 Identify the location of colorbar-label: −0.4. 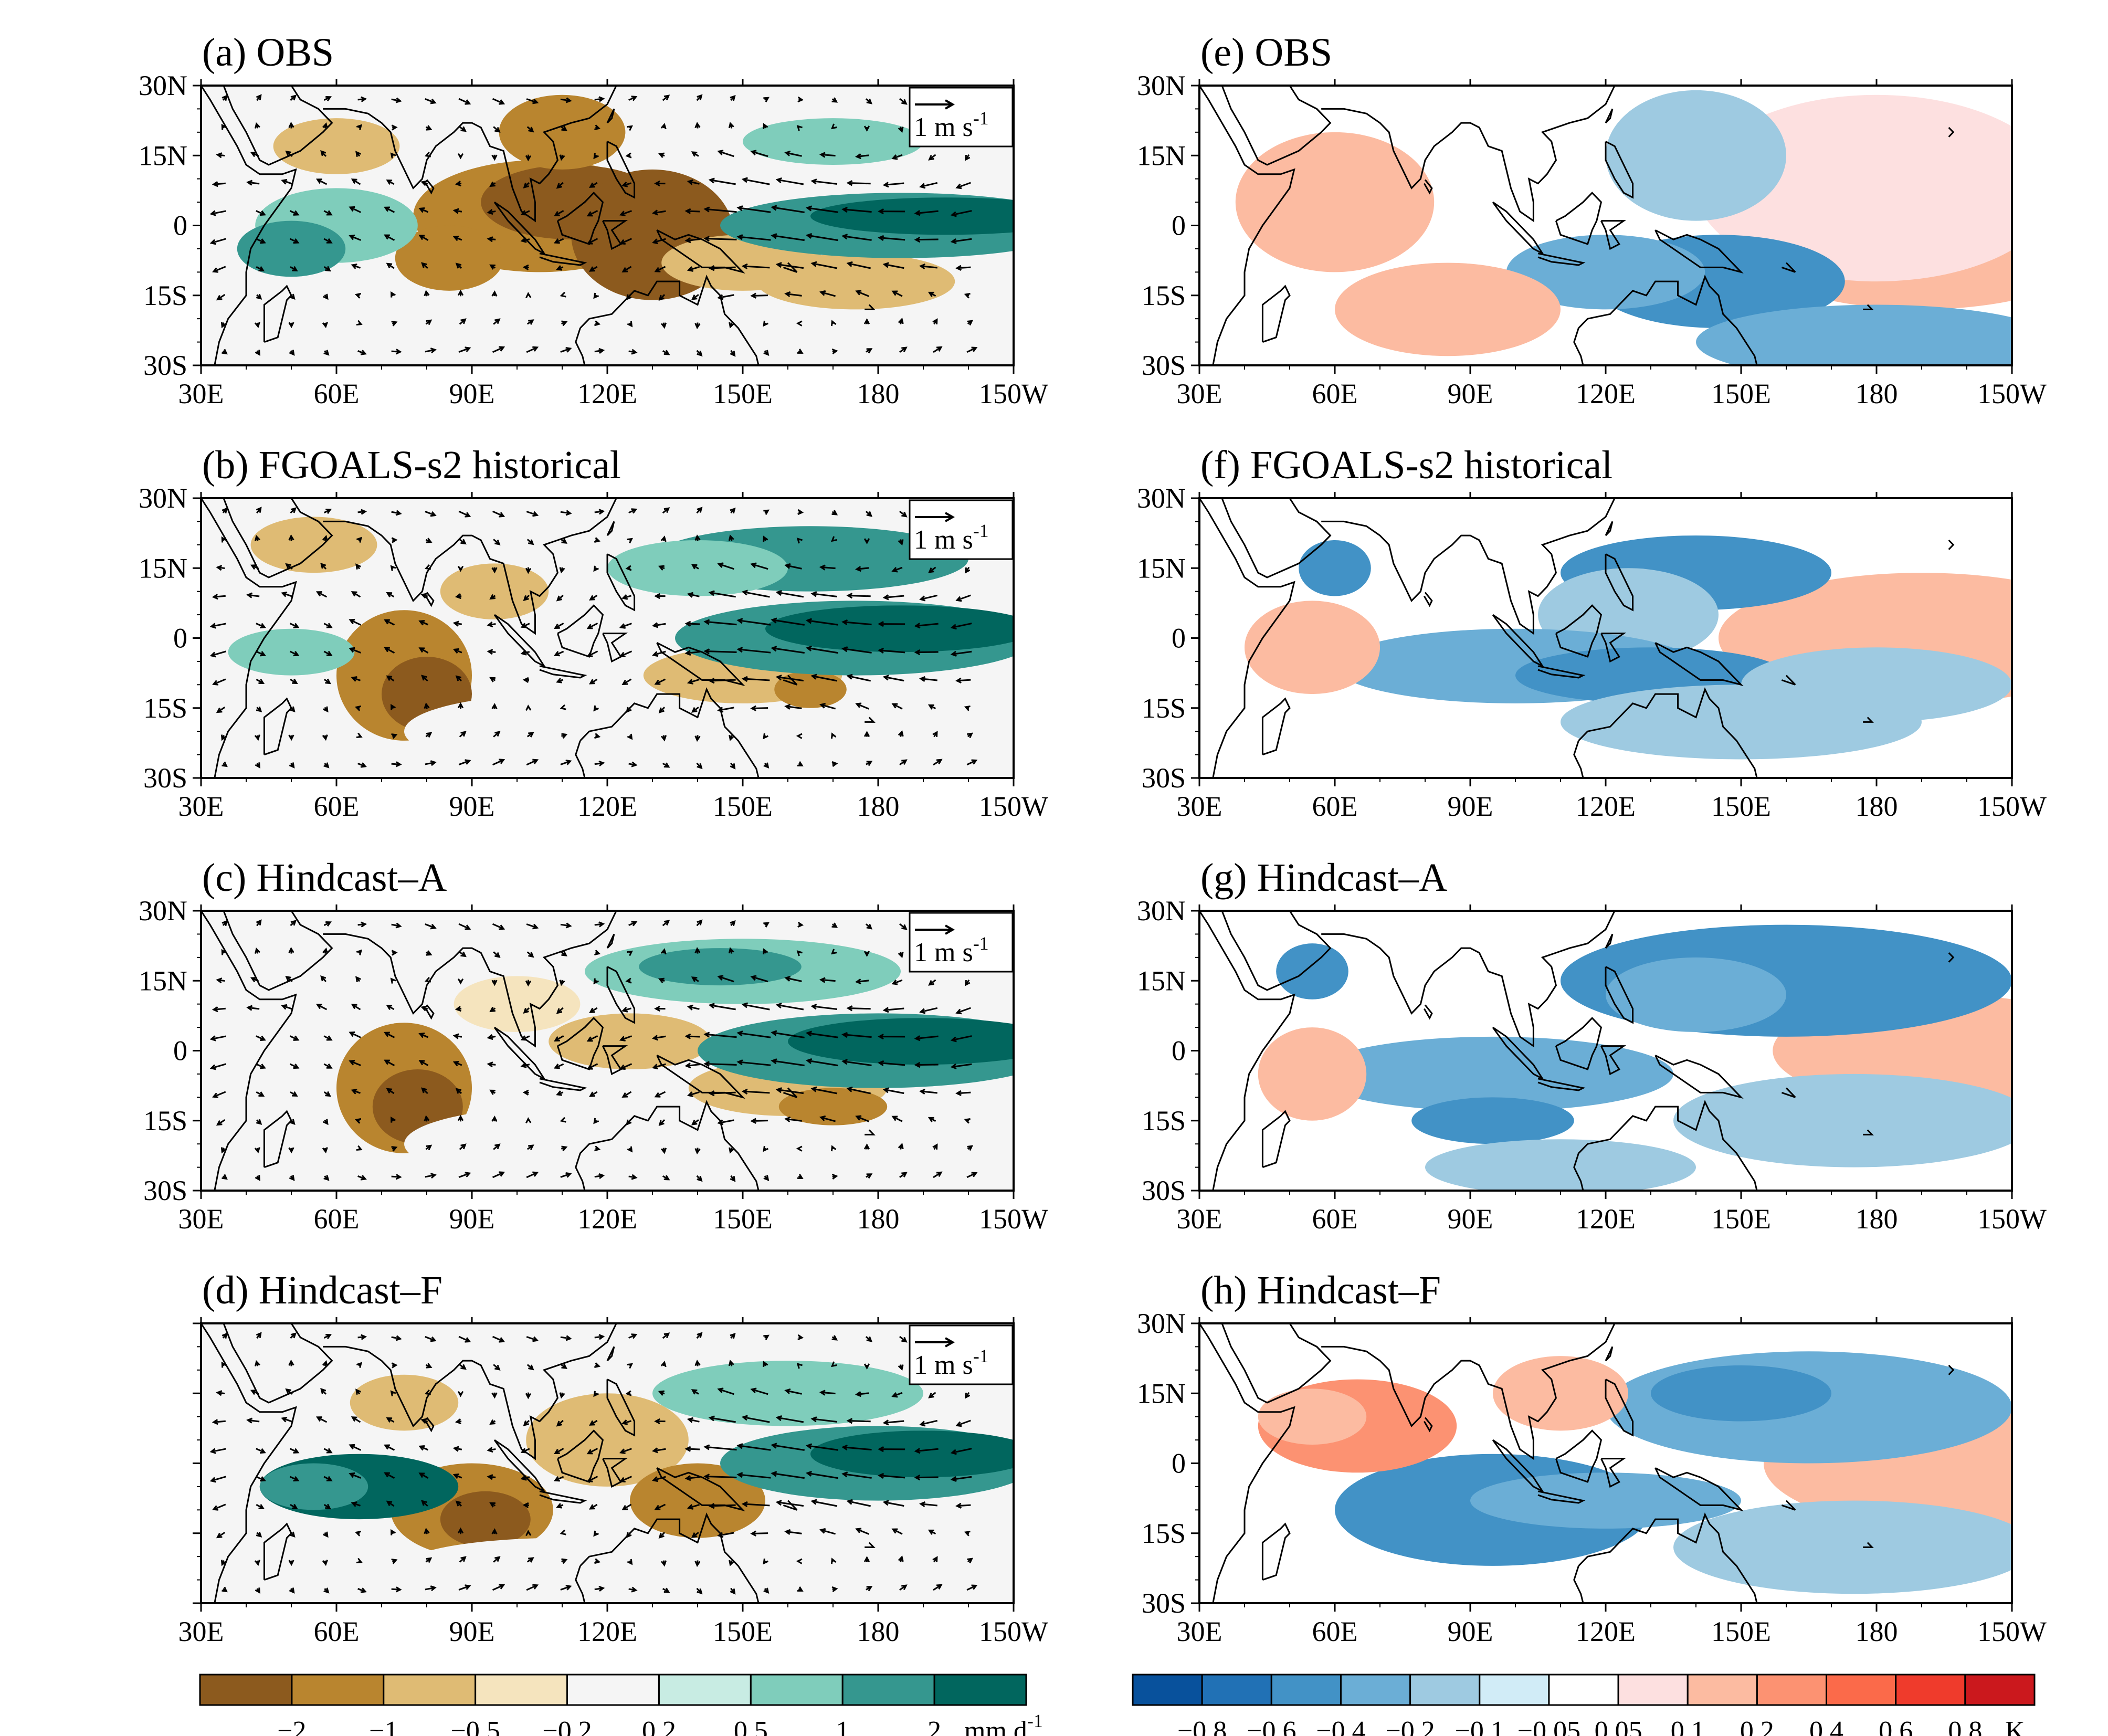
(1340, 1726).